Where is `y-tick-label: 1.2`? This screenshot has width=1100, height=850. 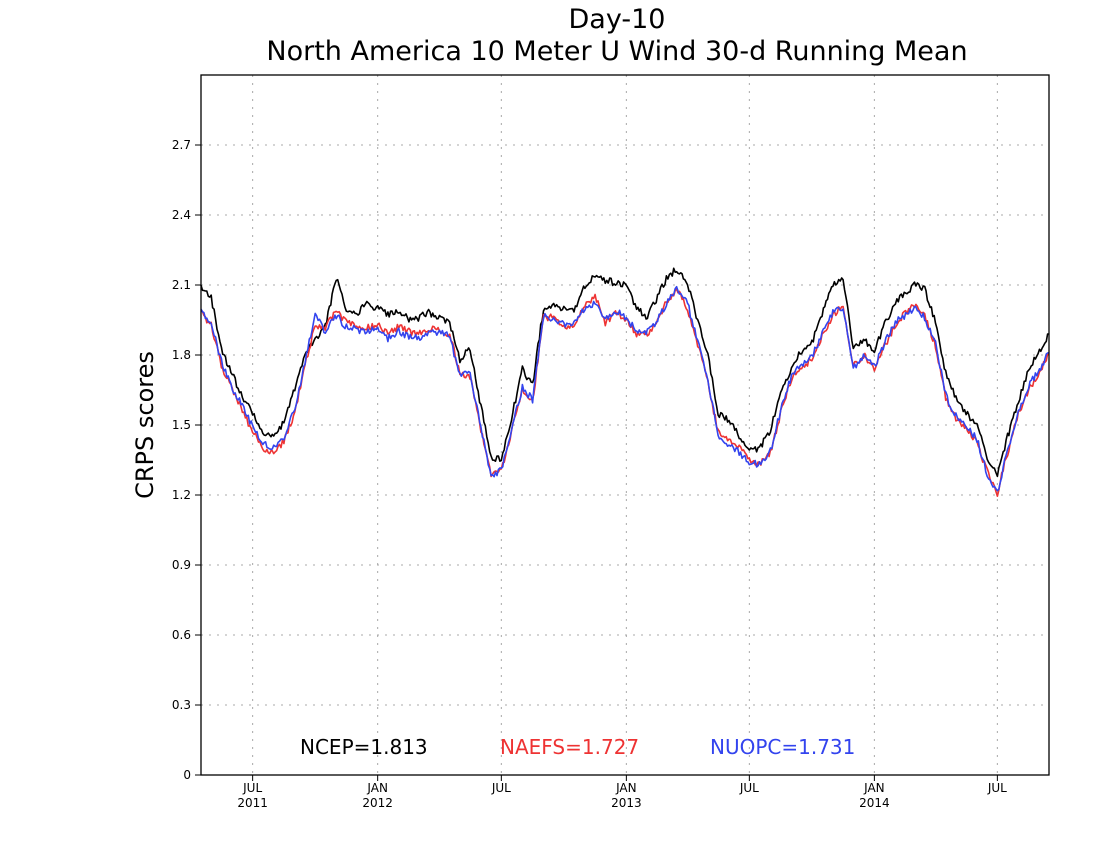 y-tick-label: 1.2 is located at coordinates (181, 495).